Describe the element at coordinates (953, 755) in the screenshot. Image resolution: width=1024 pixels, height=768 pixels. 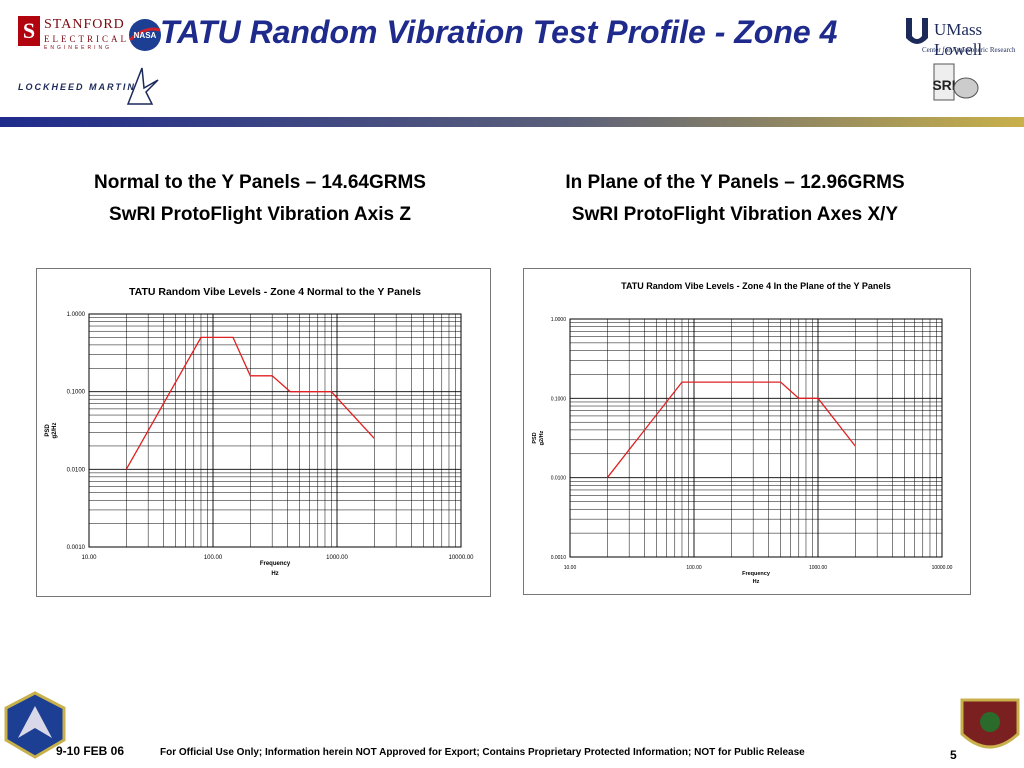
I see `page-number: 5` at that location.